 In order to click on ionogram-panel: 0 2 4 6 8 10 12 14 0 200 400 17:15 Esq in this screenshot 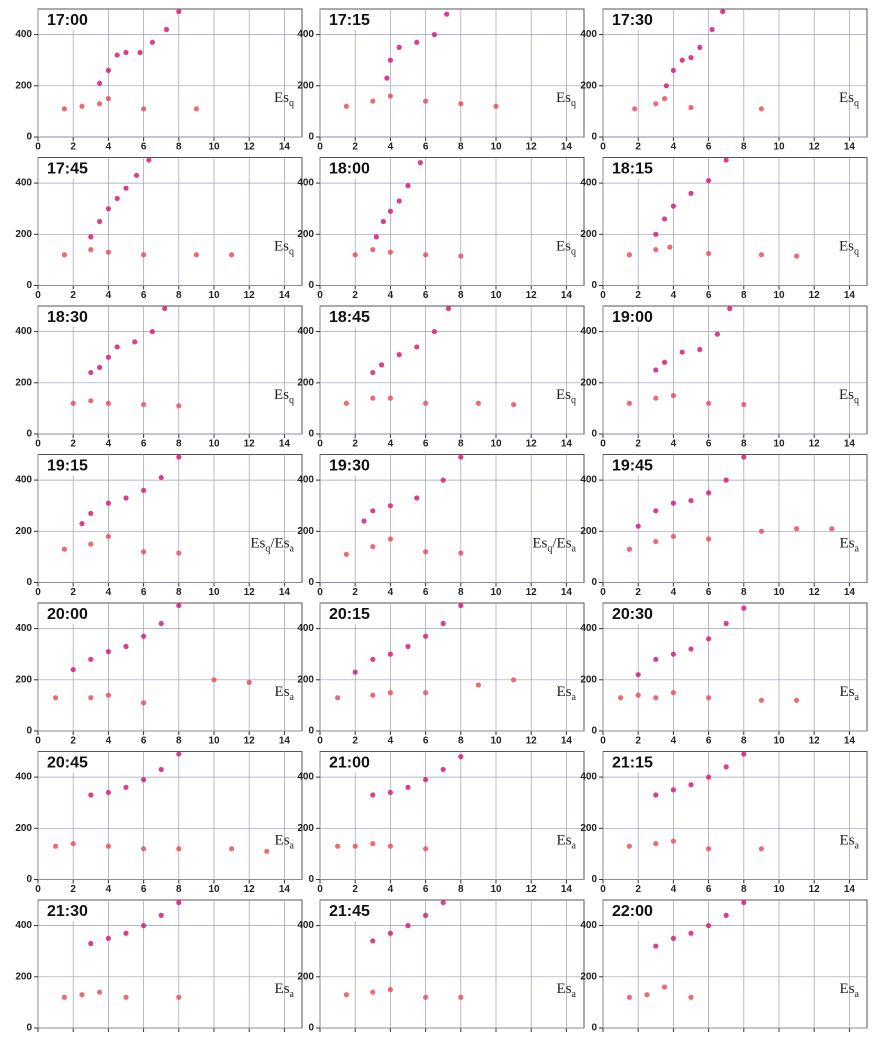, I will do `click(441, 80)`.